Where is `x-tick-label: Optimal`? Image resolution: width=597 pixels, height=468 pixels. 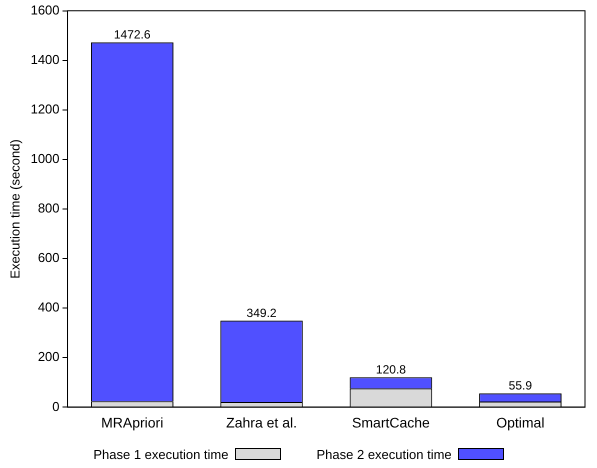 x-tick-label: Optimal is located at coordinates (520, 422).